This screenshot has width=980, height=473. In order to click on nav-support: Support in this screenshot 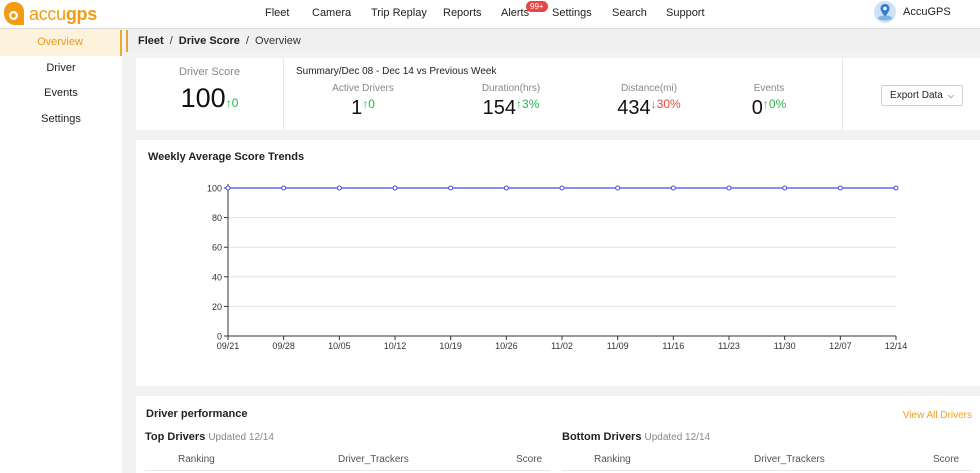, I will do `click(685, 13)`.